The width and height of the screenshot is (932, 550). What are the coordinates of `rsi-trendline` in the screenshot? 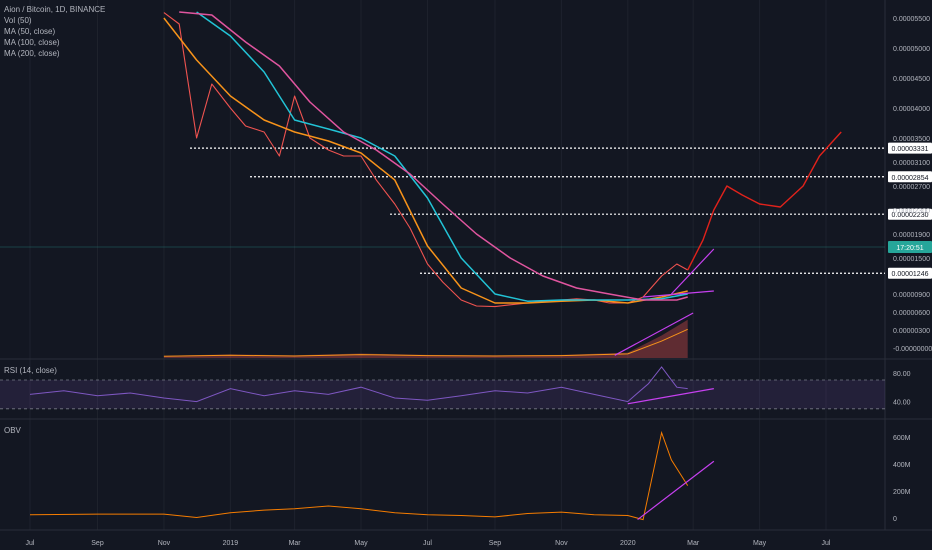 It's located at (670, 396).